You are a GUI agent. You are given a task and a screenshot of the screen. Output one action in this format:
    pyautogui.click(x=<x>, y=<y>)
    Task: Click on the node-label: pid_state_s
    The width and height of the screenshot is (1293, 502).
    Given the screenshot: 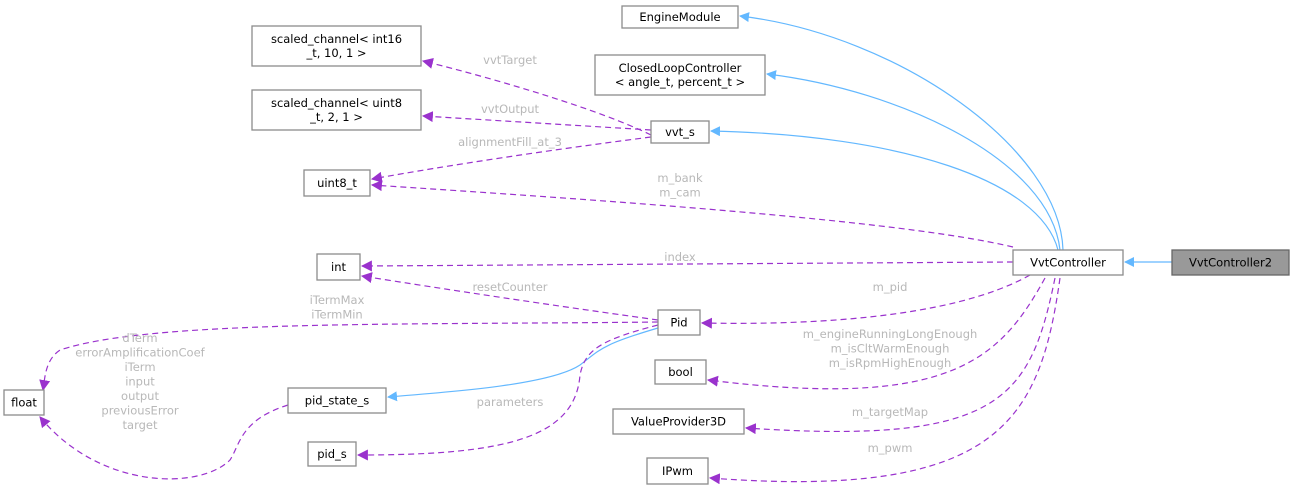 What is the action you would take?
    pyautogui.click(x=337, y=401)
    